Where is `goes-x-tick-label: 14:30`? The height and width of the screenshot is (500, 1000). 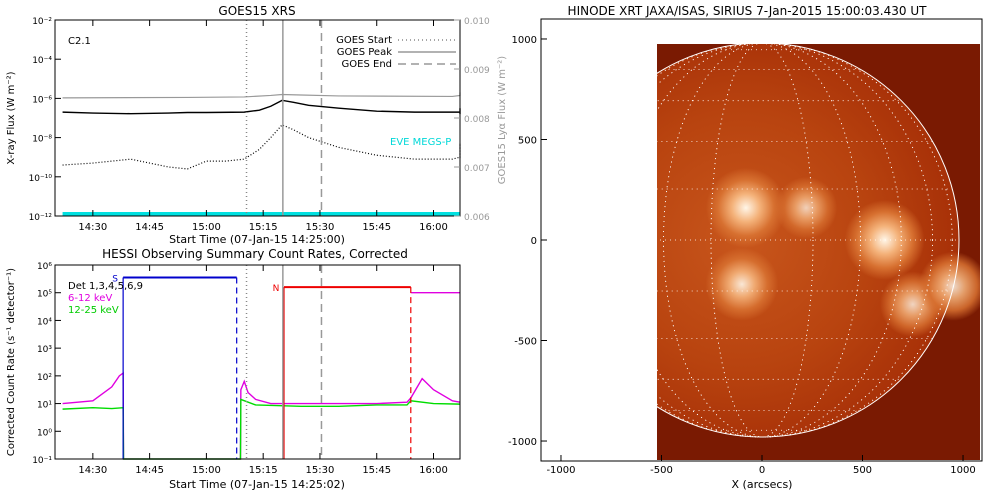
goes-x-tick-label: 14:30 is located at coordinates (92, 227).